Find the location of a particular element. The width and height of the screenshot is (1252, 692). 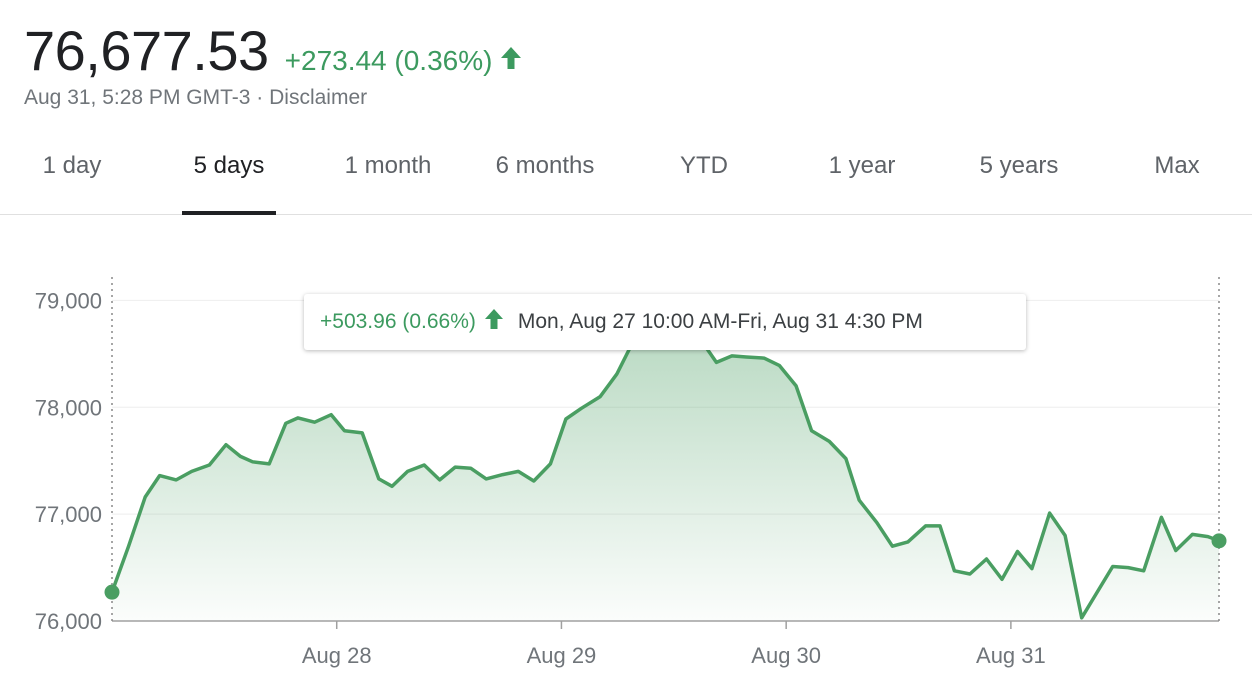

x-tick-label: Aug 28 is located at coordinates (337, 655).